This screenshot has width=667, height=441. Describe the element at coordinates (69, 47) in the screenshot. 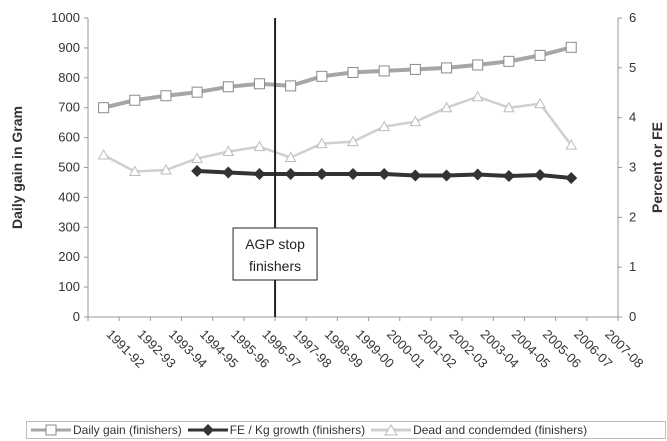

I see `left-tick-label: 900` at that location.